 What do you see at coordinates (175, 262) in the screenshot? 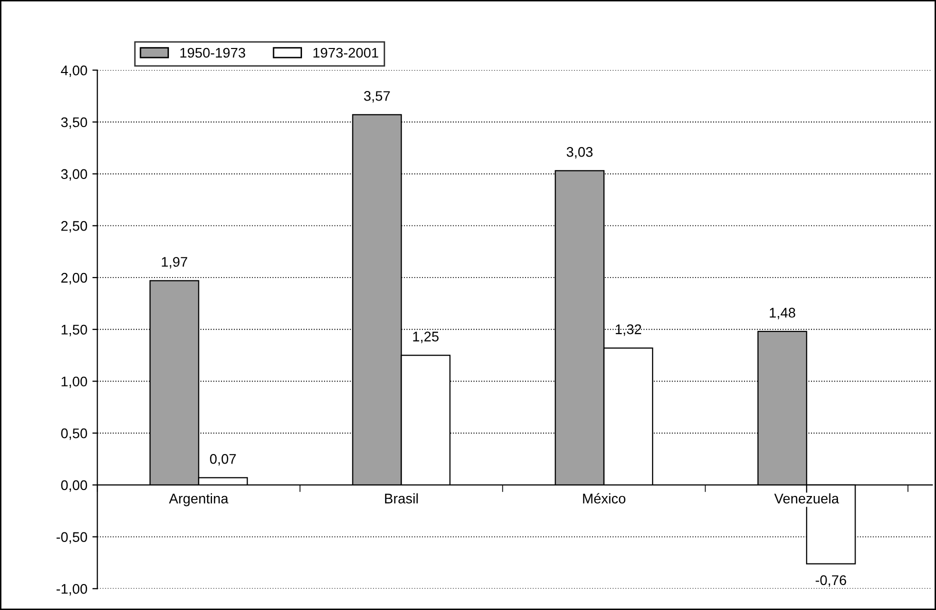
I see `data-label: 1,97` at bounding box center [175, 262].